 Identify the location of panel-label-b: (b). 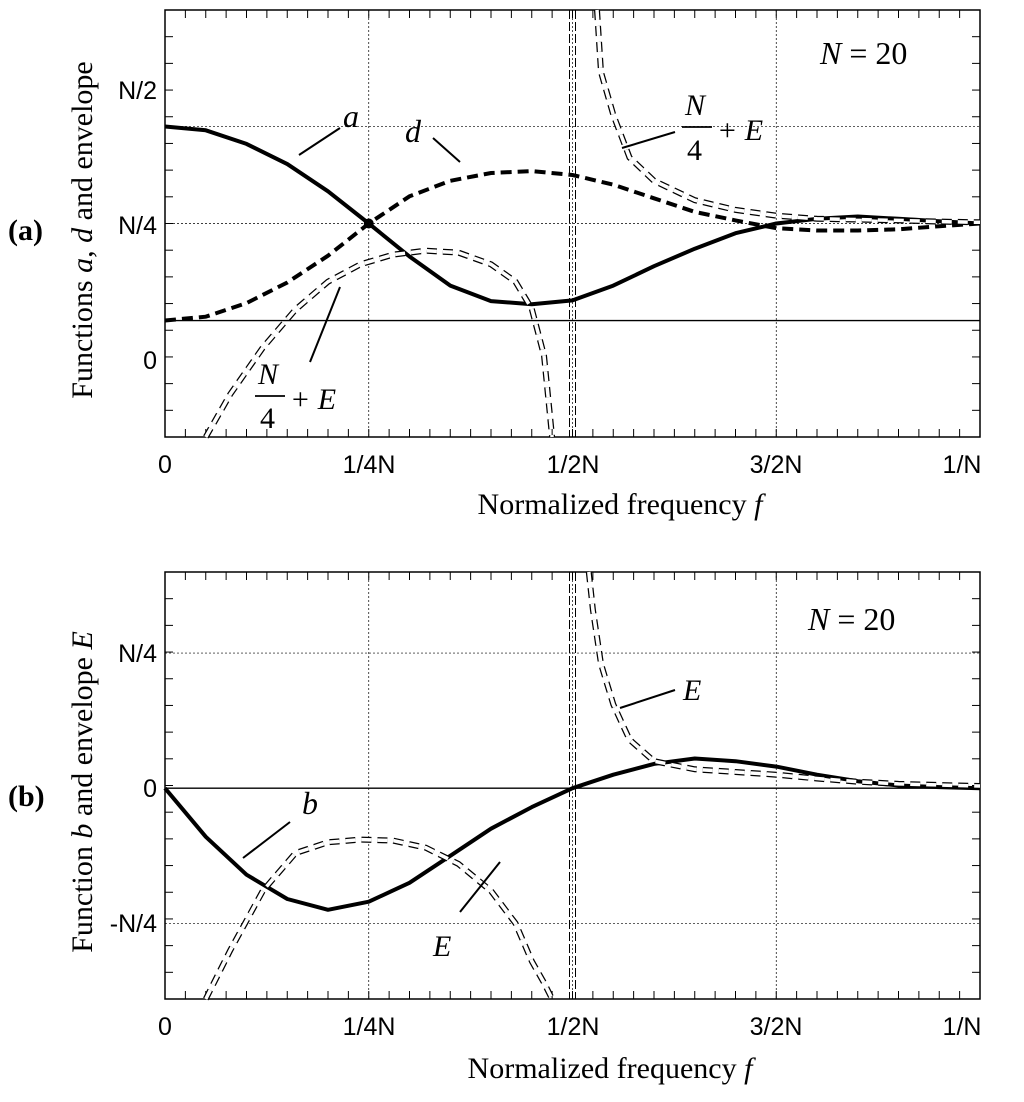
(26, 796).